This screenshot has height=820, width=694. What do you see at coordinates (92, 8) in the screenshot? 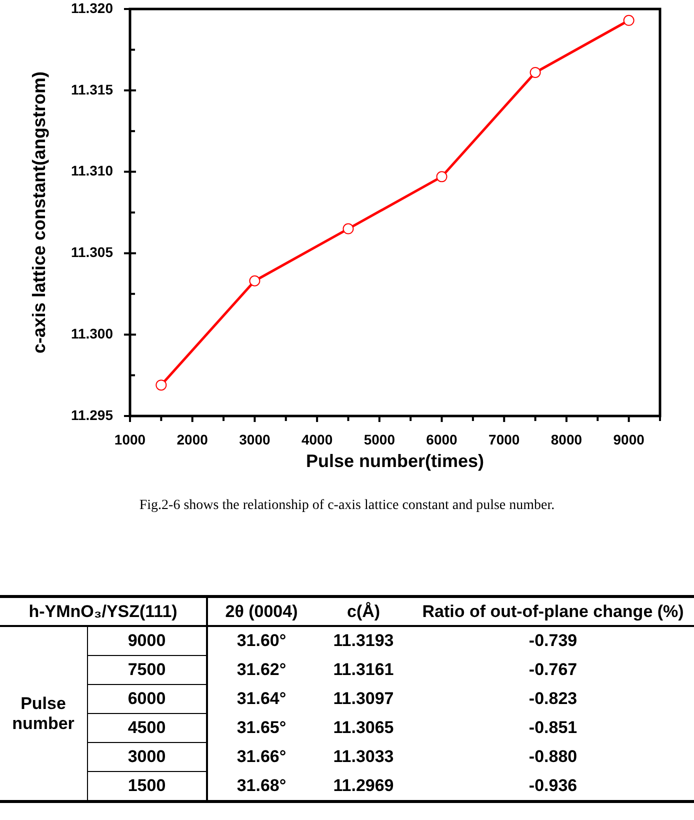
I see `y-tick-label: 11.320` at bounding box center [92, 8].